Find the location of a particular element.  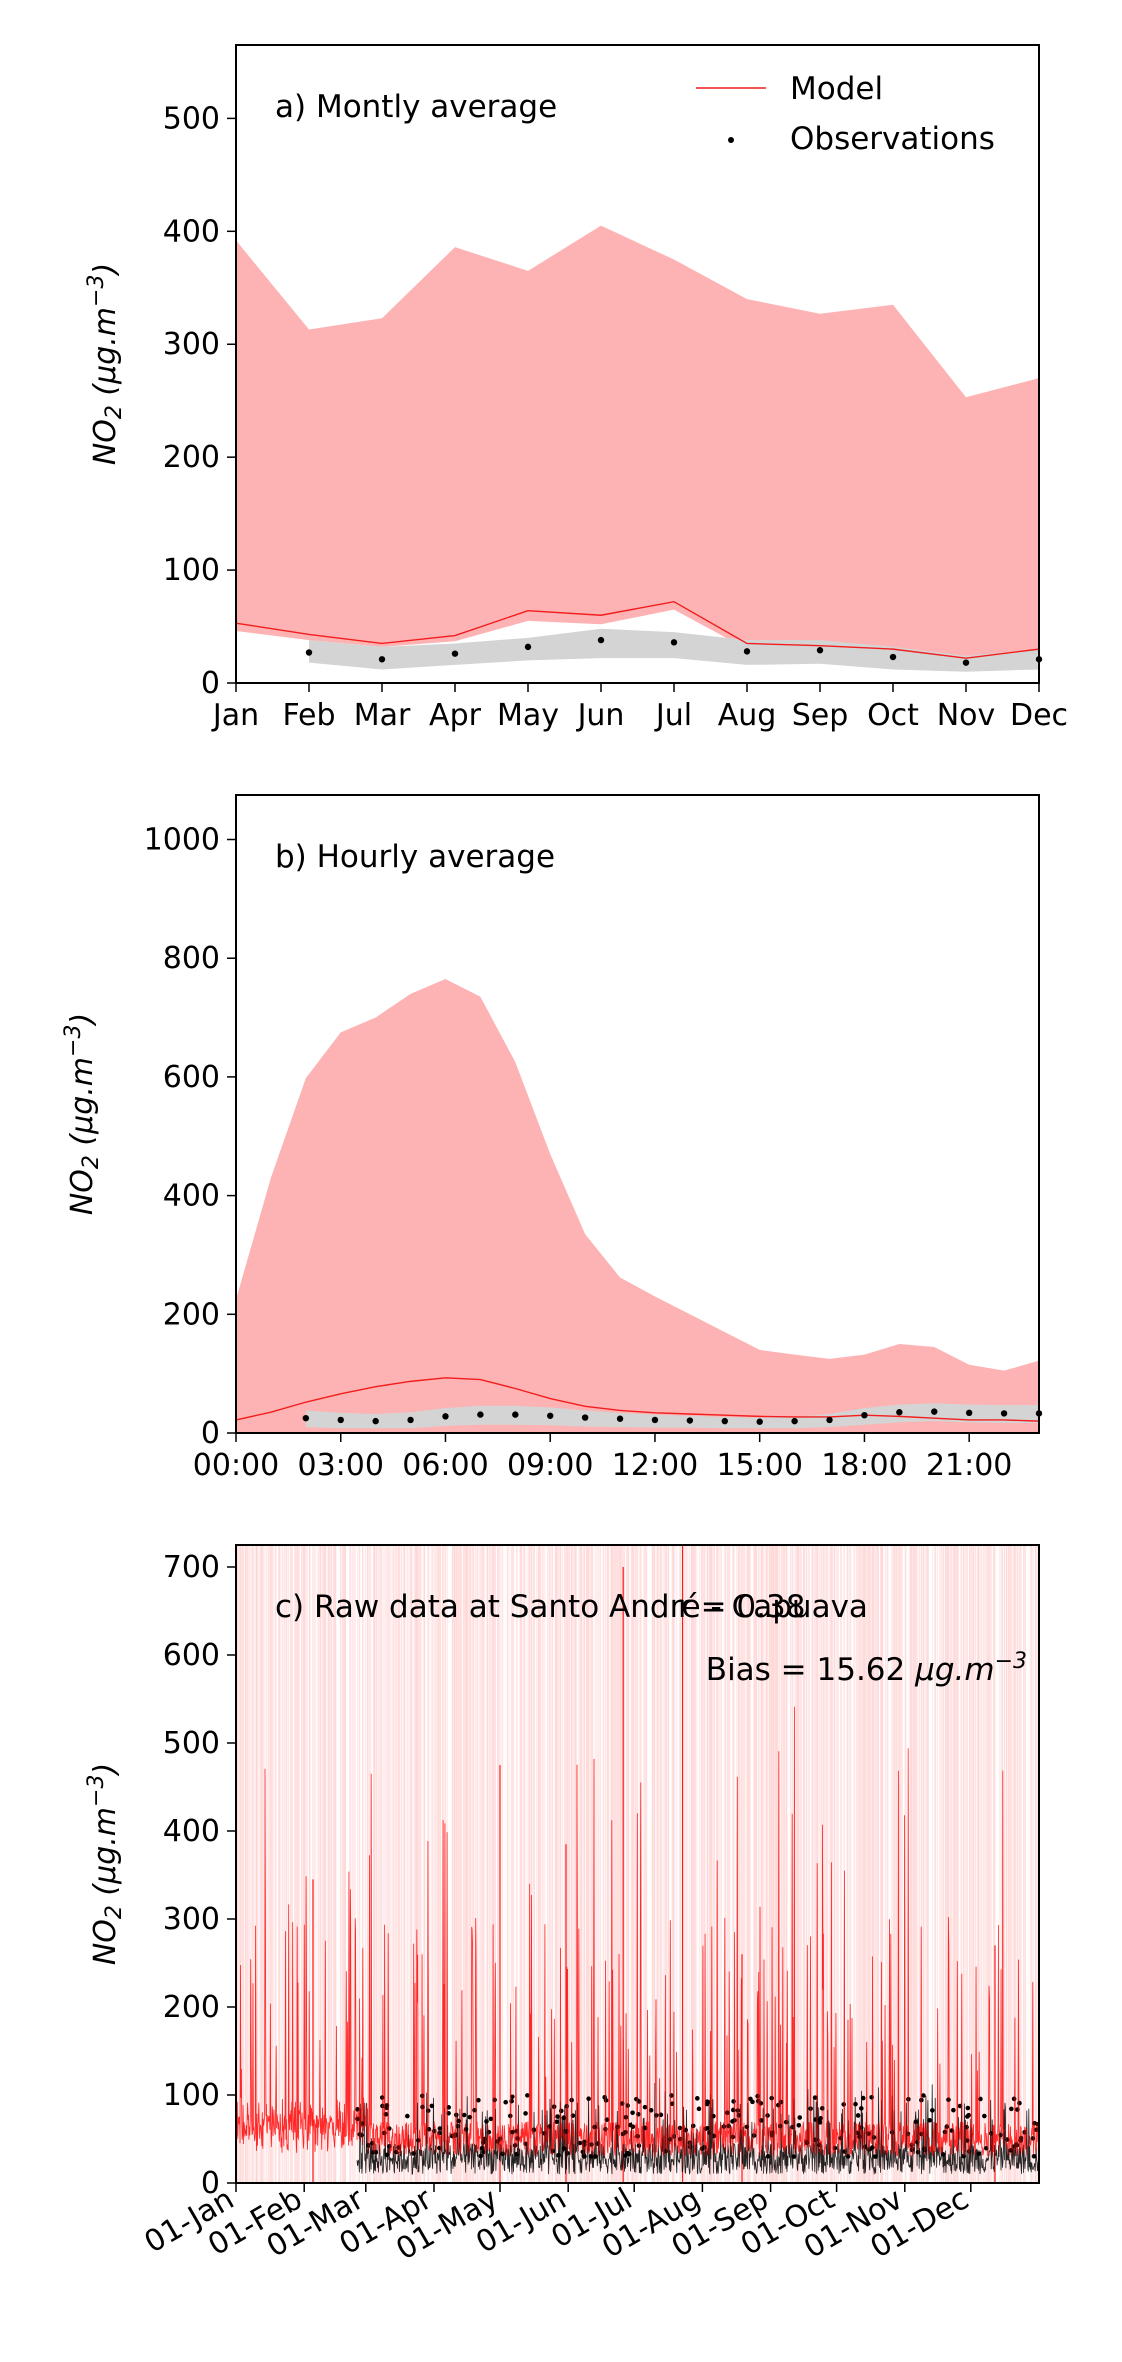

panel-c-observation-line is located at coordinates (698, 2129).